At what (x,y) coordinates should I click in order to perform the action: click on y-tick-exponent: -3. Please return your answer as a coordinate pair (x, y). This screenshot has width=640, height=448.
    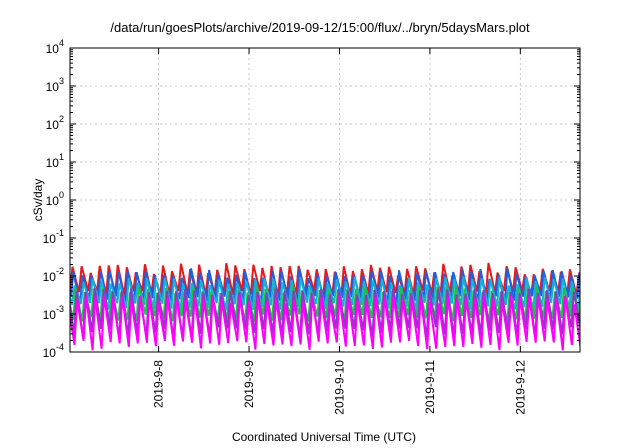
    Looking at the image, I should click on (60, 309).